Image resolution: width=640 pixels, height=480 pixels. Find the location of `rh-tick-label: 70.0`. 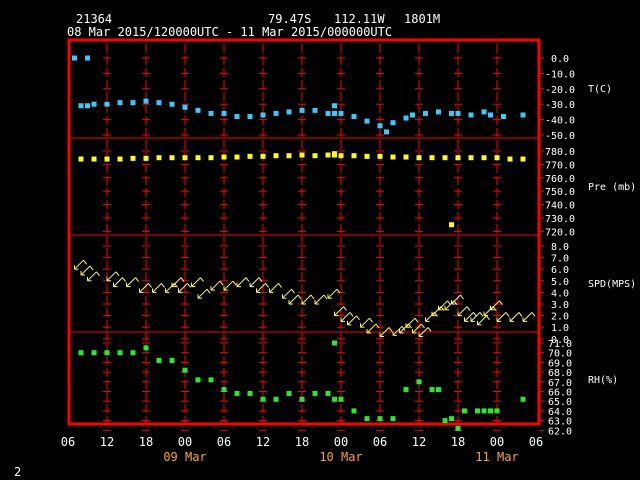

rh-tick-label: 70.0 is located at coordinates (560, 354).